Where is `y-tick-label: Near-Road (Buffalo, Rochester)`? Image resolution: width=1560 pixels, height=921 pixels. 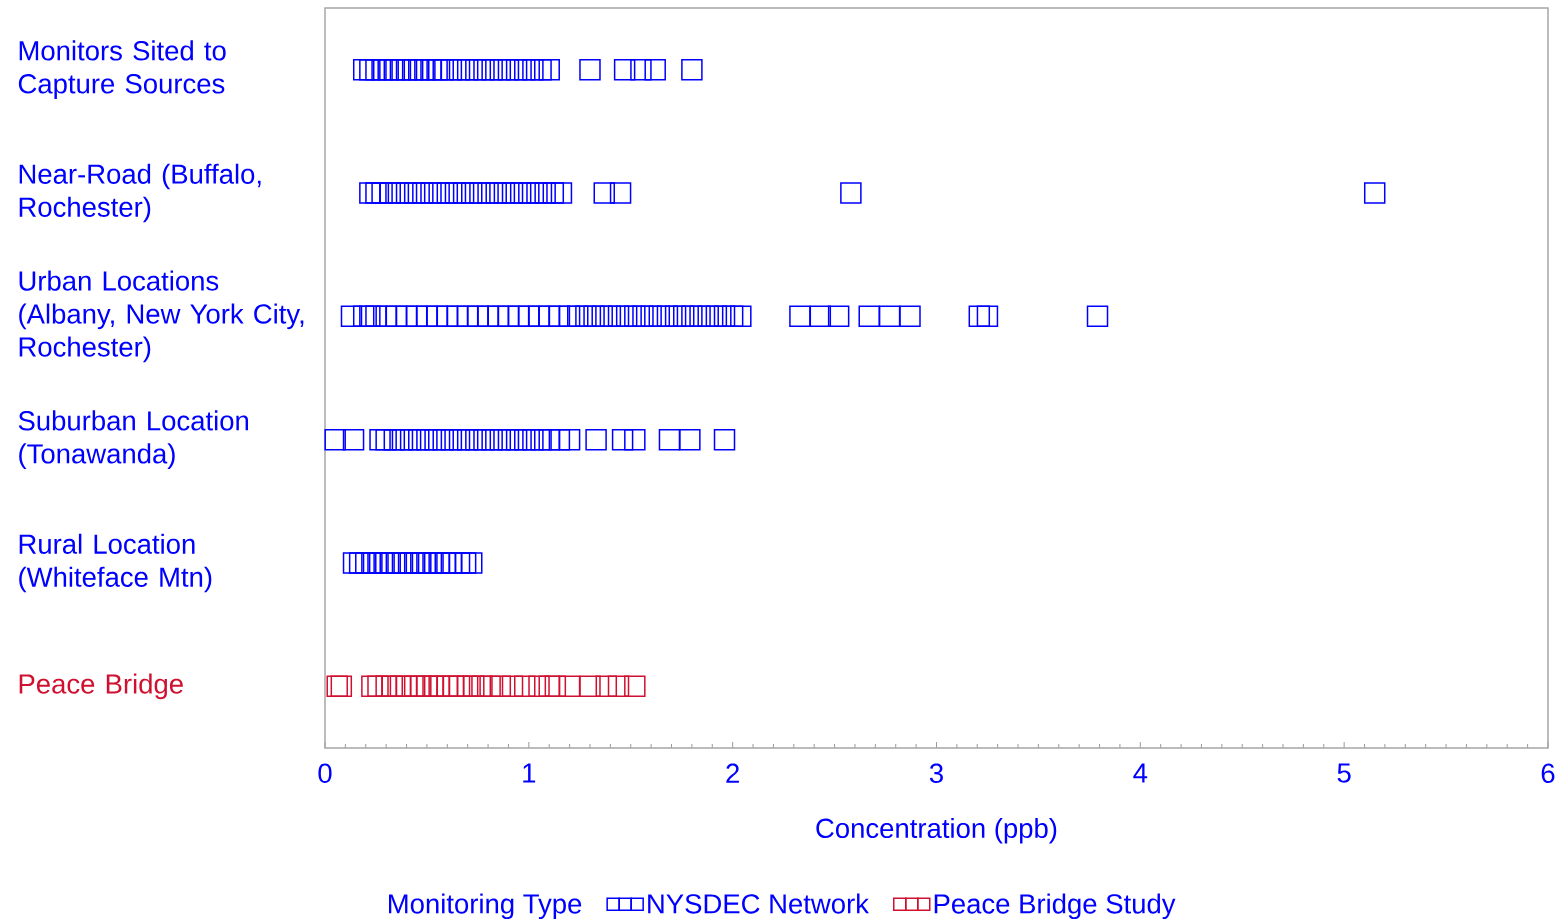
y-tick-label: Near-Road (Buffalo, Rochester) is located at coordinates (140, 193).